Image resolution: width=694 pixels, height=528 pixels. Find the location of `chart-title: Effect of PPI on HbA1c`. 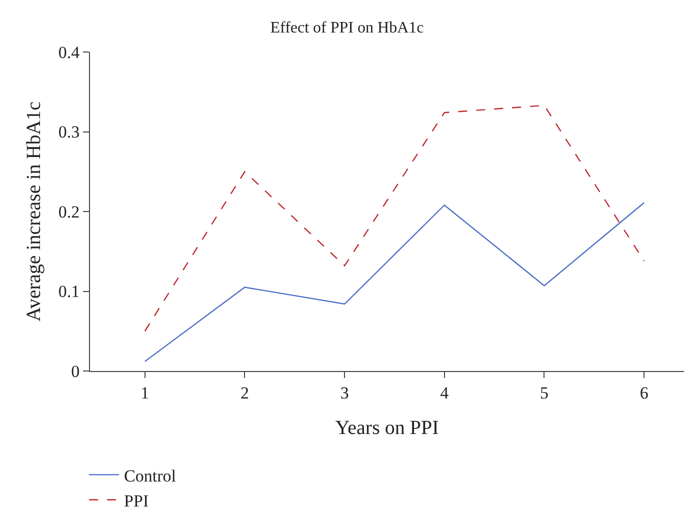

chart-title: Effect of PPI on HbA1c is located at coordinates (347, 27).